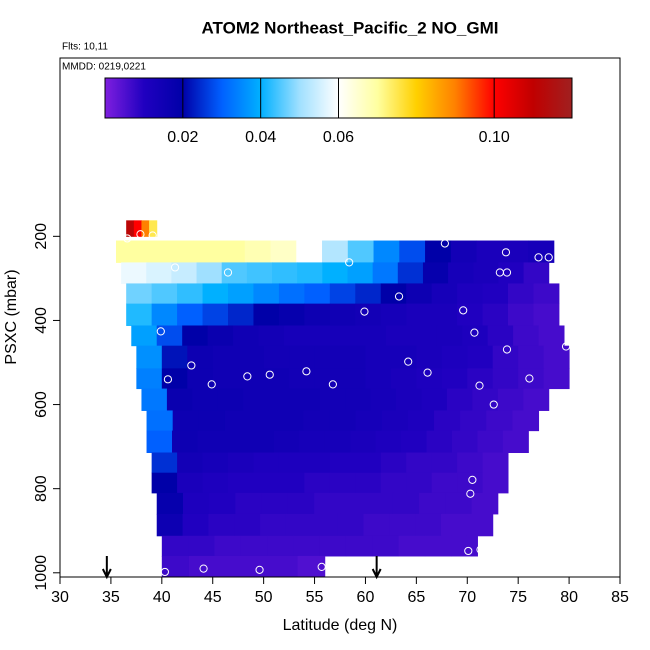  I want to click on colorbar-tick-label: 0.10, so click(494, 137).